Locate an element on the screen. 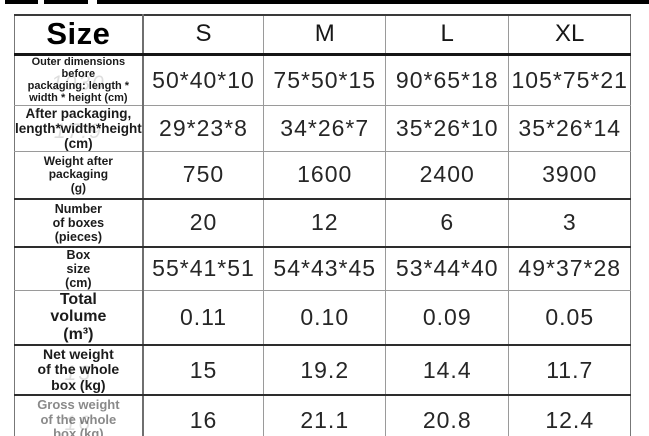 The image size is (649, 436). header-row: Size S M L XL is located at coordinates (322, 35).